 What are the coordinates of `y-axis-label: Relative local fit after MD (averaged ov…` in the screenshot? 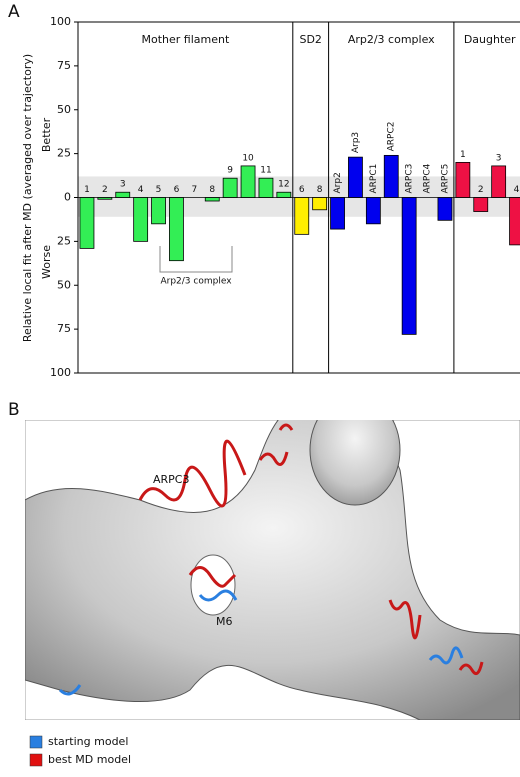 It's located at (27, 198).